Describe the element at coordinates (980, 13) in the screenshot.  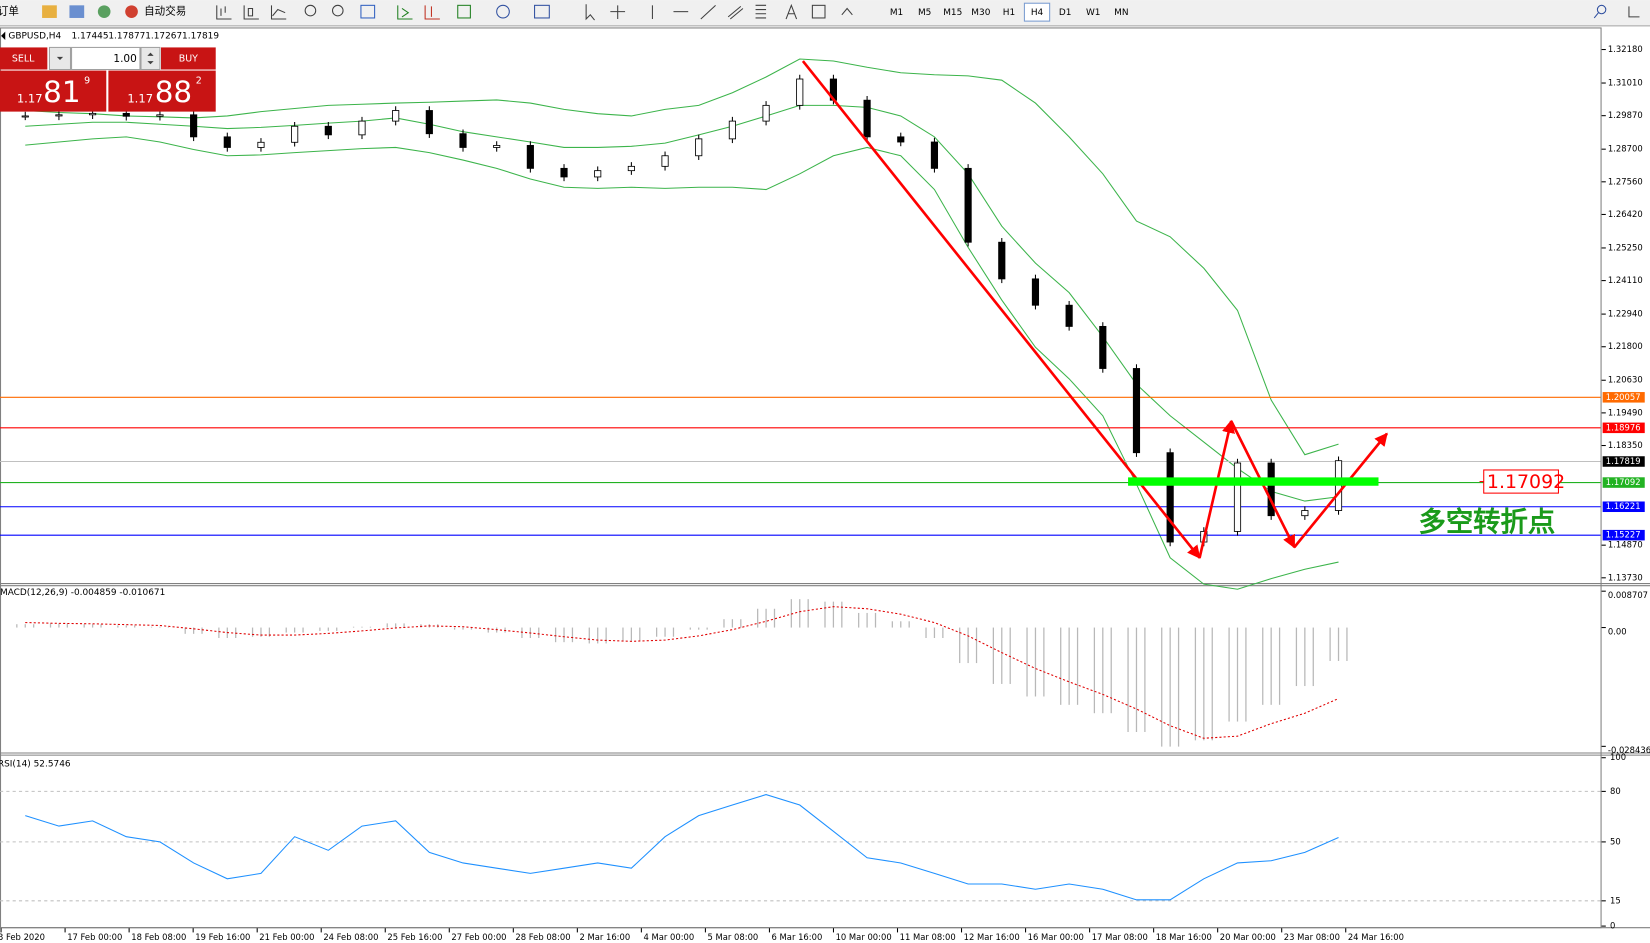
I see `timeframe-button: M30` at that location.